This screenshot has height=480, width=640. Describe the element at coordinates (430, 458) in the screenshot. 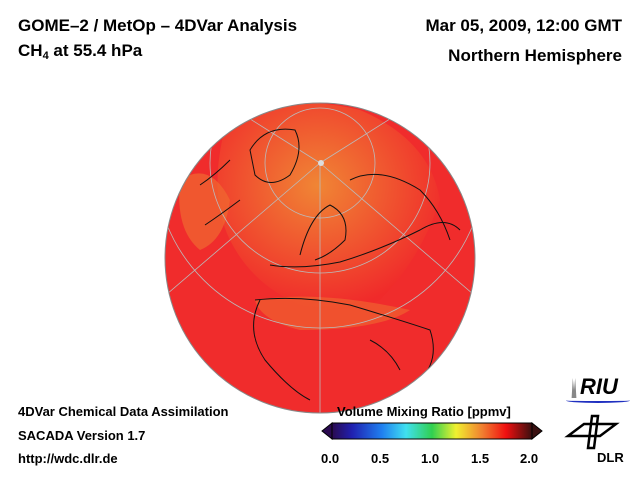

I see `colorbar-tick: 1.0` at that location.